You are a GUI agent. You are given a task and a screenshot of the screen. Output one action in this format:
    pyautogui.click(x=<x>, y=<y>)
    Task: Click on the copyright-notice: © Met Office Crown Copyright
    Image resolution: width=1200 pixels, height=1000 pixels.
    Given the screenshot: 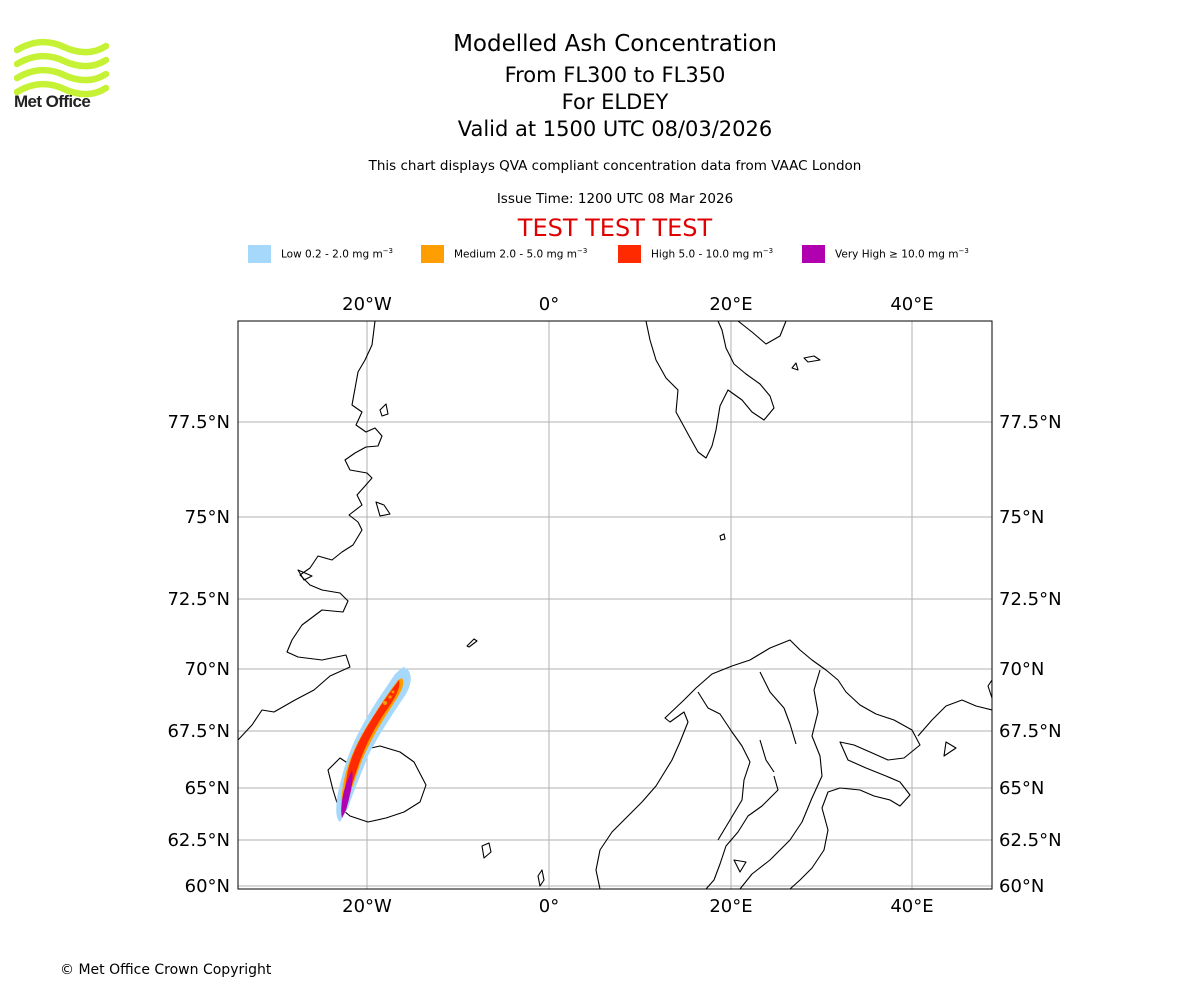 What is the action you would take?
    pyautogui.click(x=166, y=970)
    